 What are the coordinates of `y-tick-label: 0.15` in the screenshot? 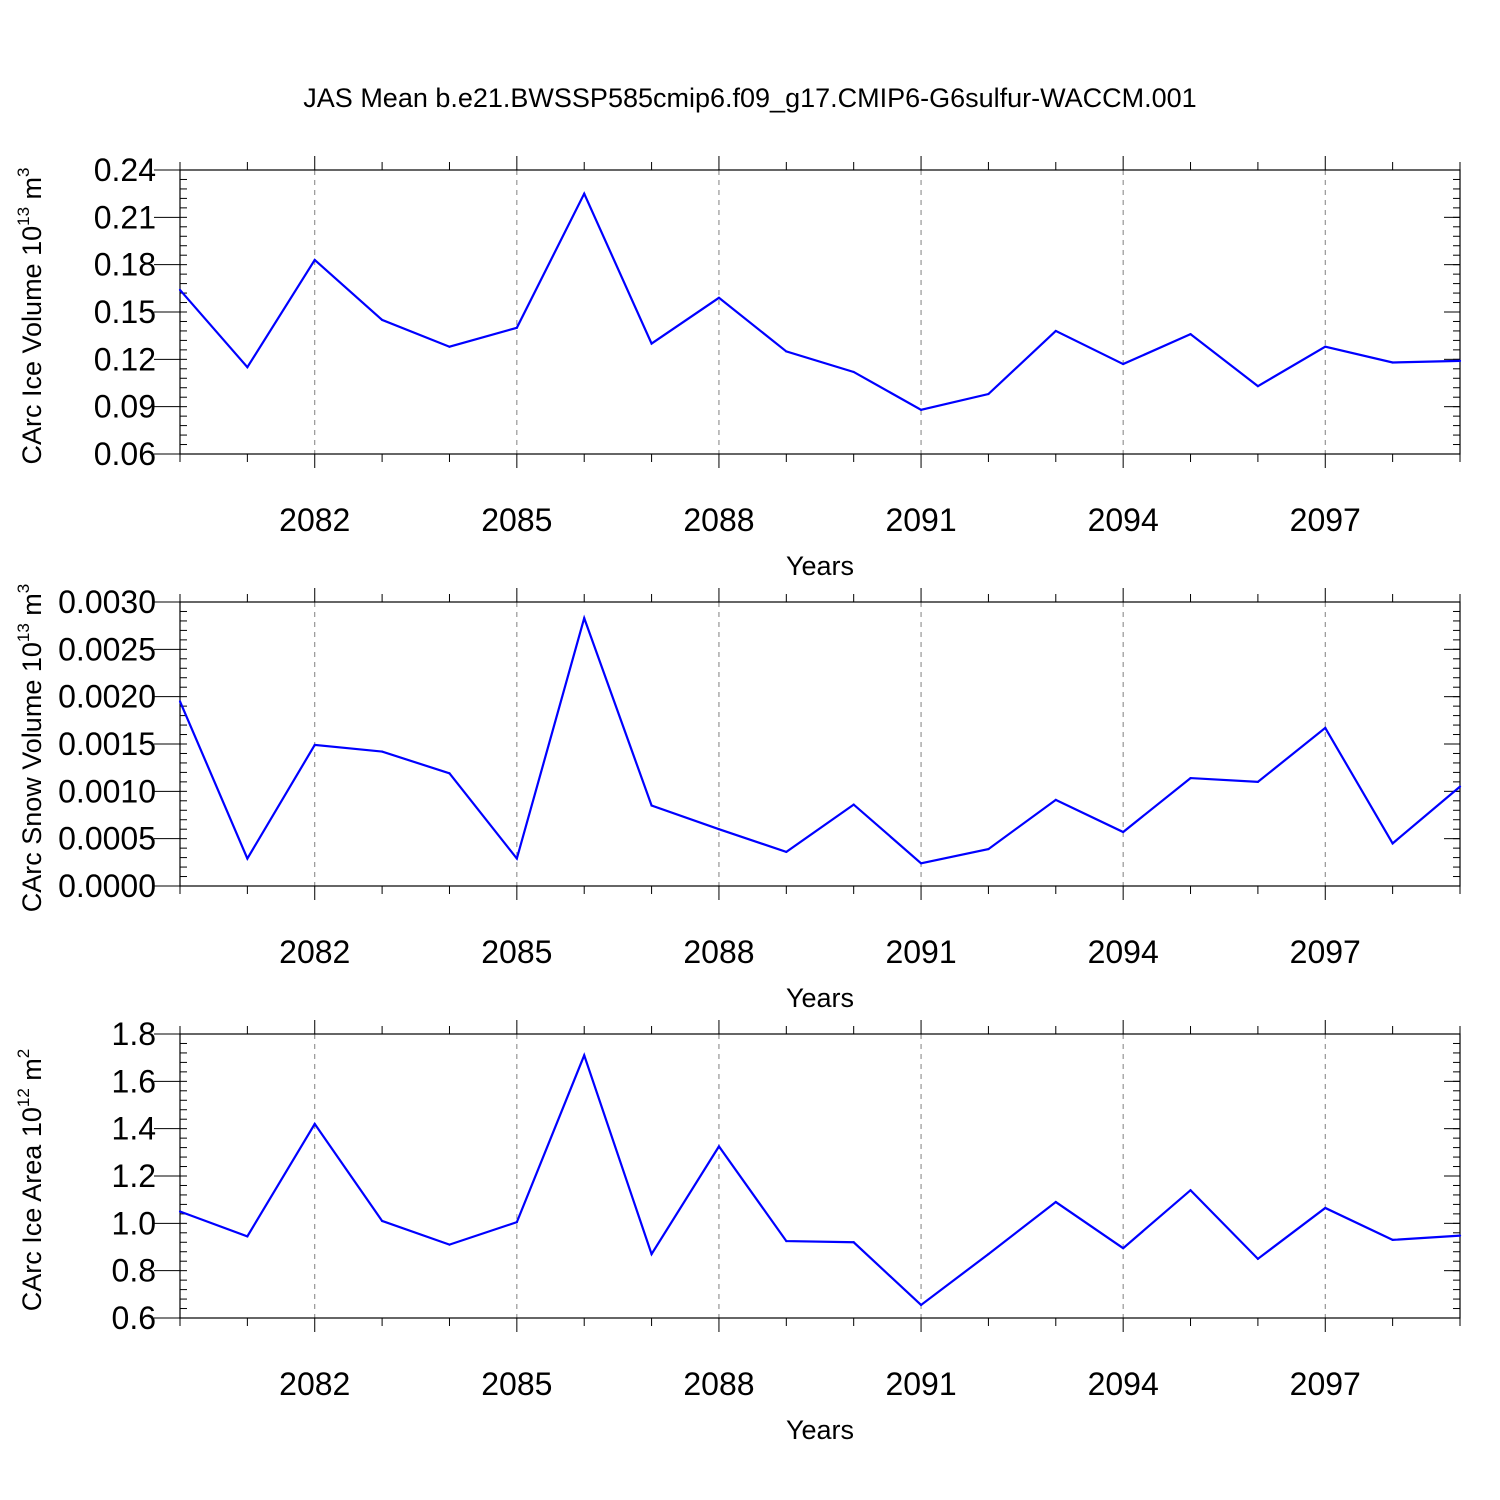 It's located at (125, 312).